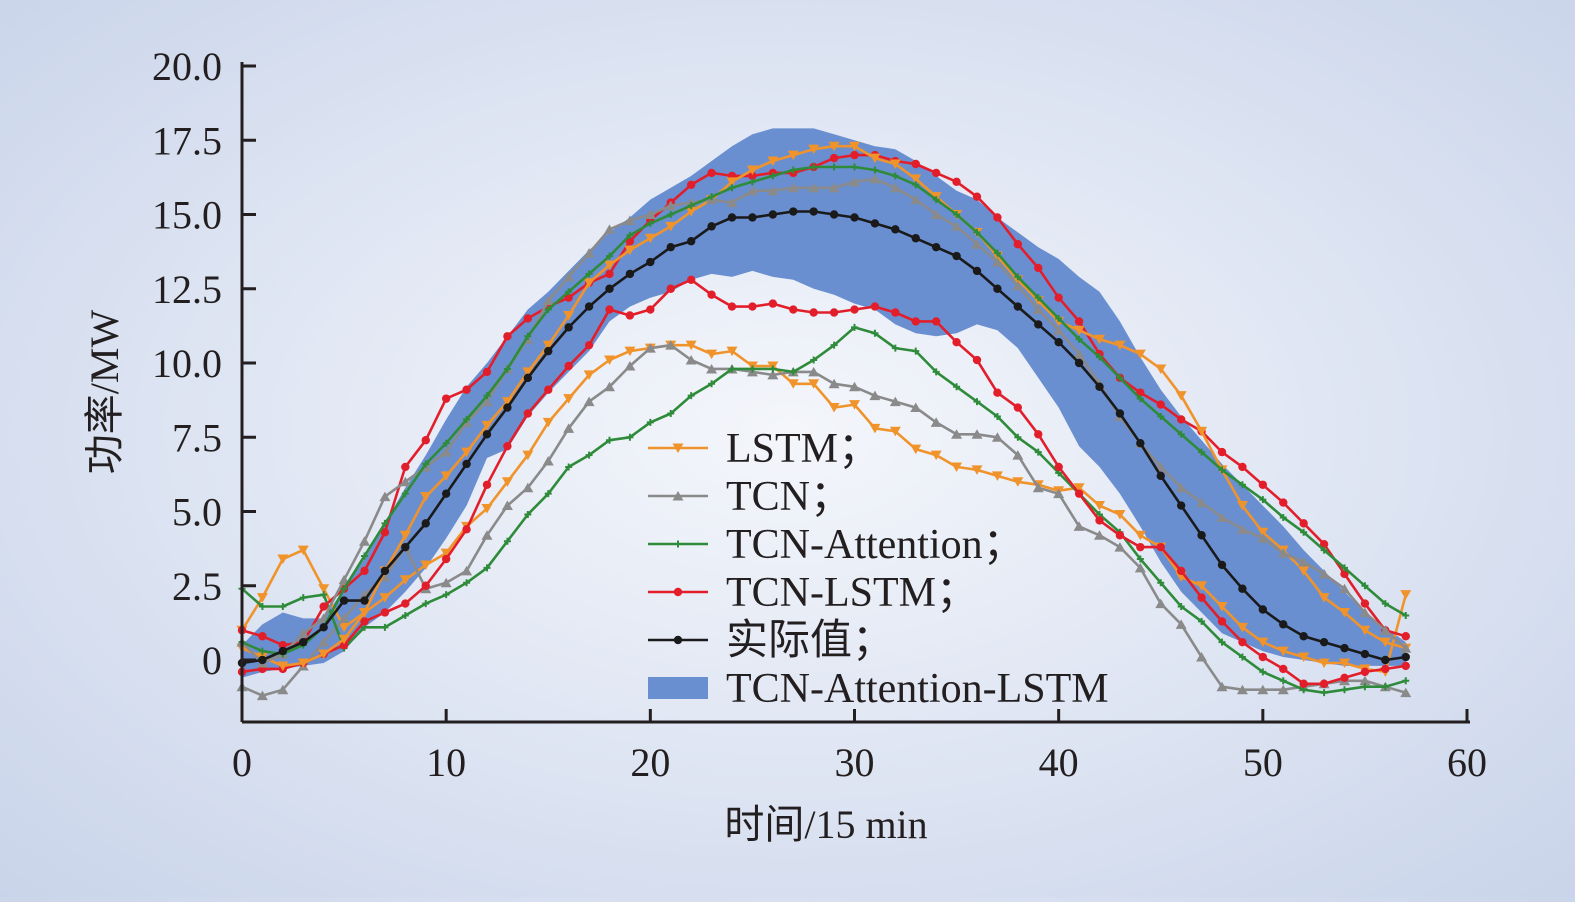 The height and width of the screenshot is (902, 1575). Describe the element at coordinates (764, 449) in the screenshot. I see `legend-entry: LSTM；` at that location.